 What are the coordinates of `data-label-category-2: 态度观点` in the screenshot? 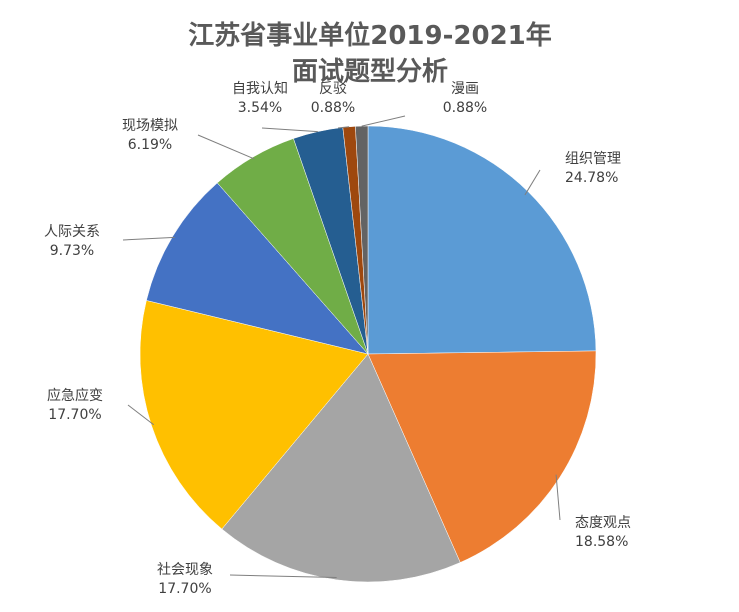 It's located at (603, 523).